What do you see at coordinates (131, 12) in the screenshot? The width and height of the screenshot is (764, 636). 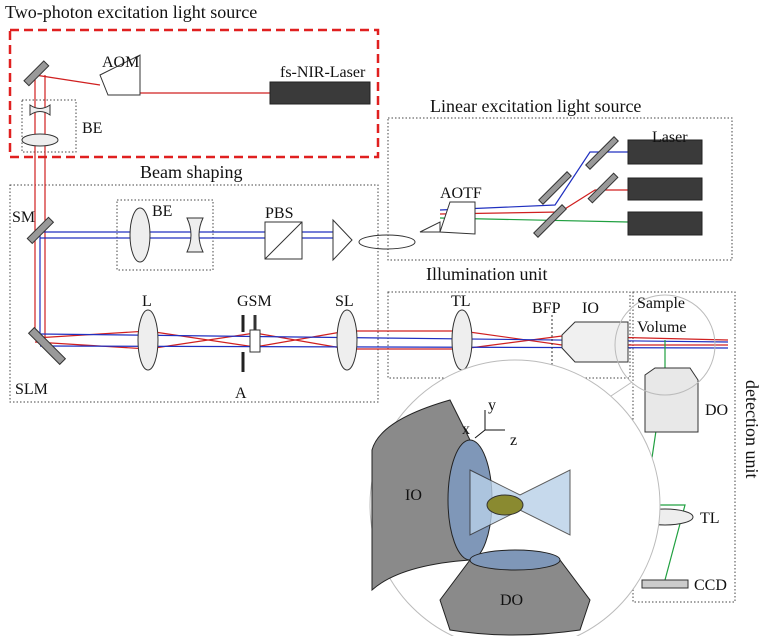 I see `title: Two-photon excitation light source` at bounding box center [131, 12].